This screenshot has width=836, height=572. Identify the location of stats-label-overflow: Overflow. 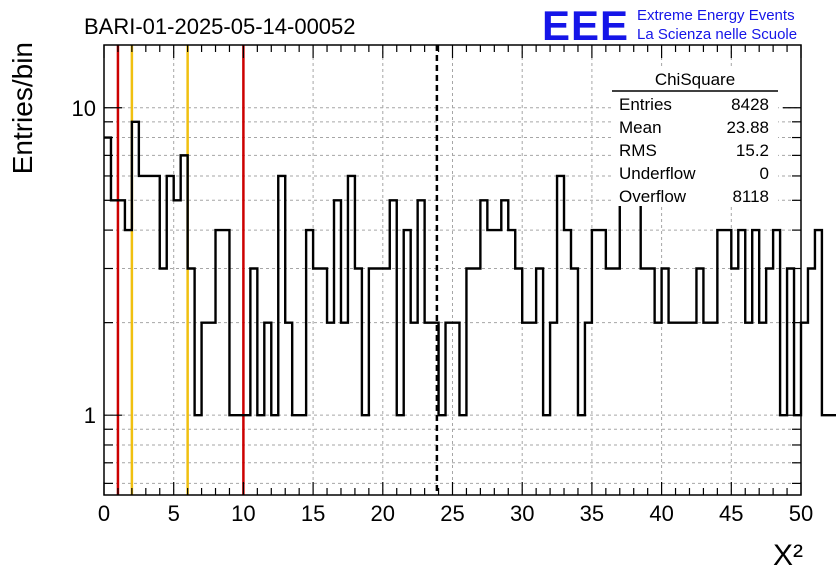
(653, 196).